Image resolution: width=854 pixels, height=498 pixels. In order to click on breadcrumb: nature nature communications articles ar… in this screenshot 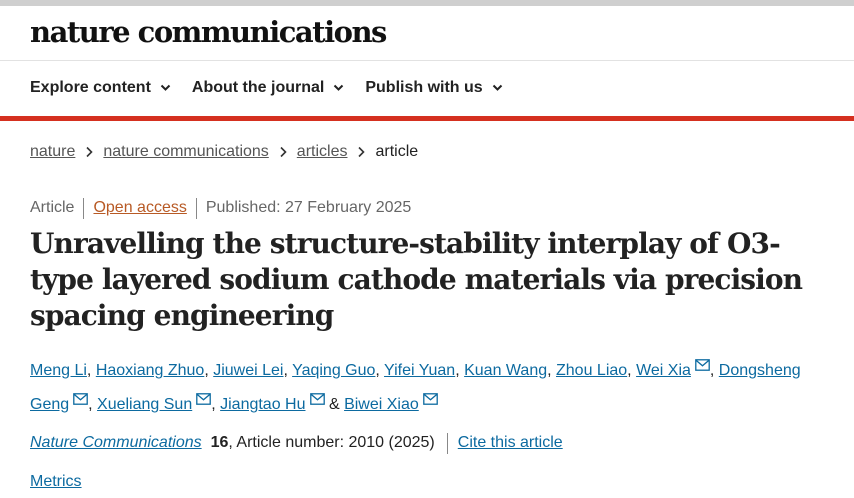, I will do `click(224, 152)`.